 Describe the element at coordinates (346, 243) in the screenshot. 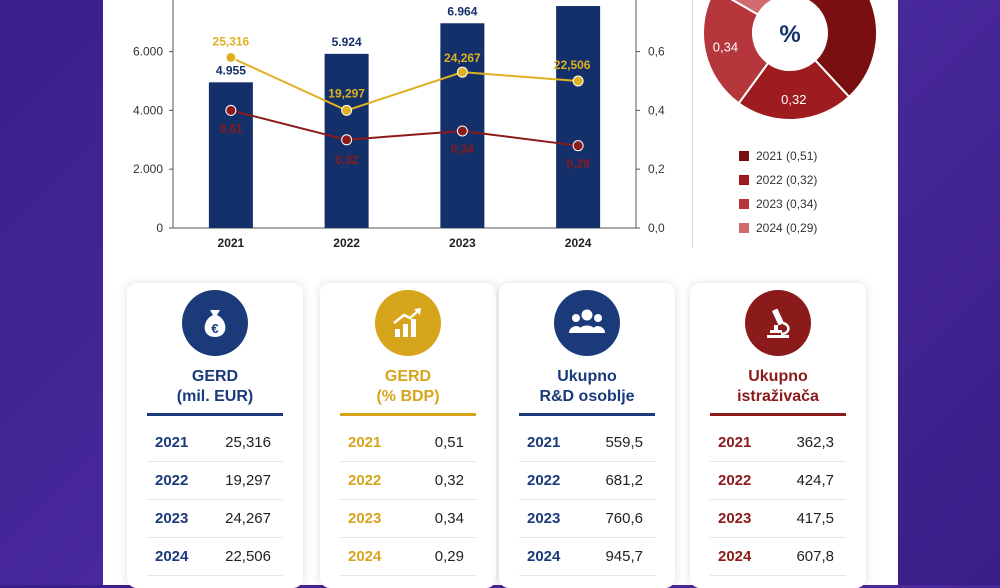

I see `x-tick-label: 2022` at that location.